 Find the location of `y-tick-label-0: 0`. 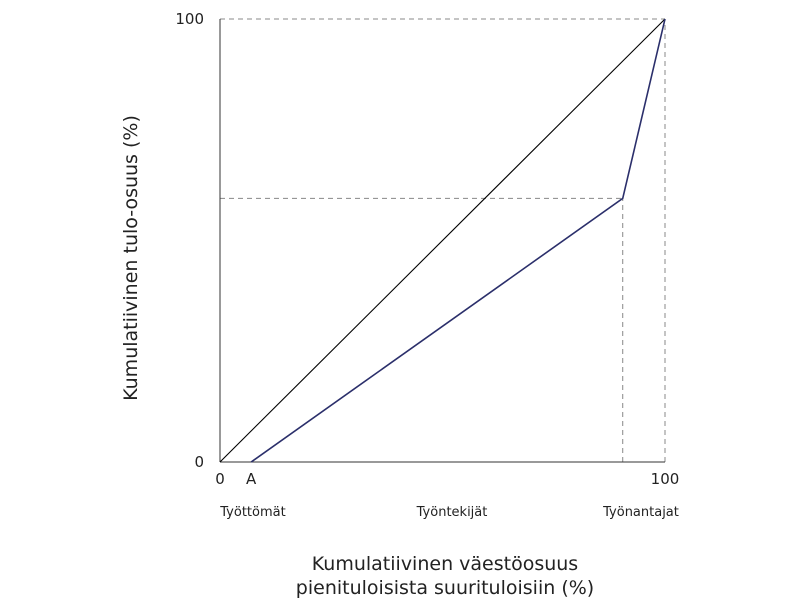

y-tick-label-0: 0 is located at coordinates (199, 462).